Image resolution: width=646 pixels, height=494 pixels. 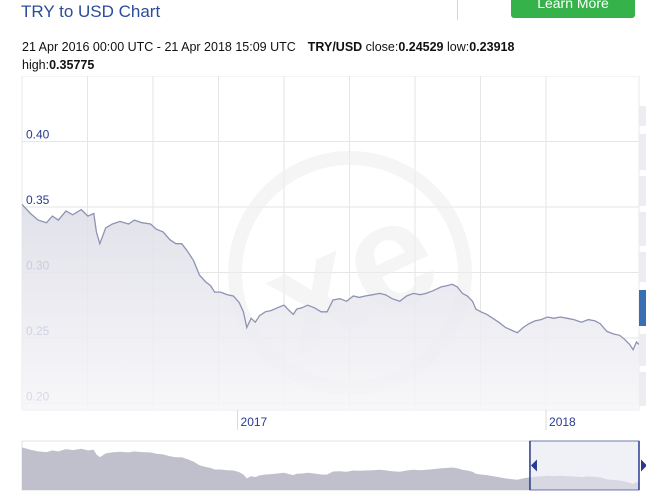 I want to click on currency-pair: TRY/USD, so click(x=335, y=47).